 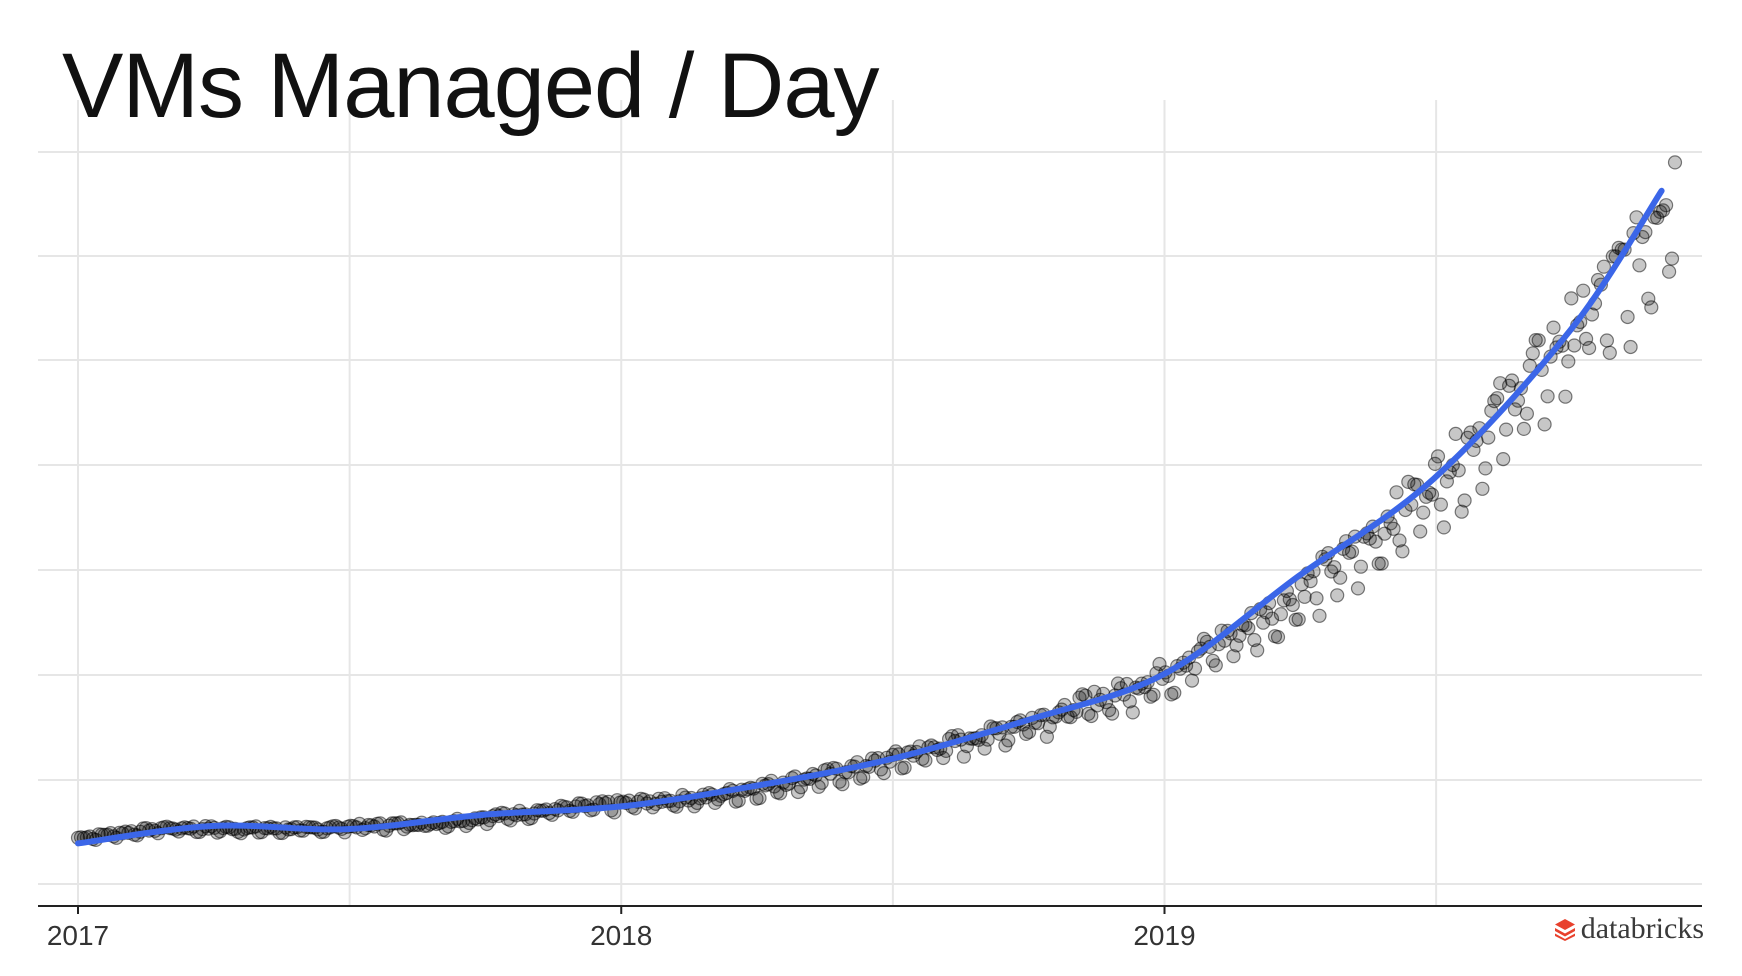 What do you see at coordinates (1564, 930) in the screenshot?
I see `databricks-stack-icon` at bounding box center [1564, 930].